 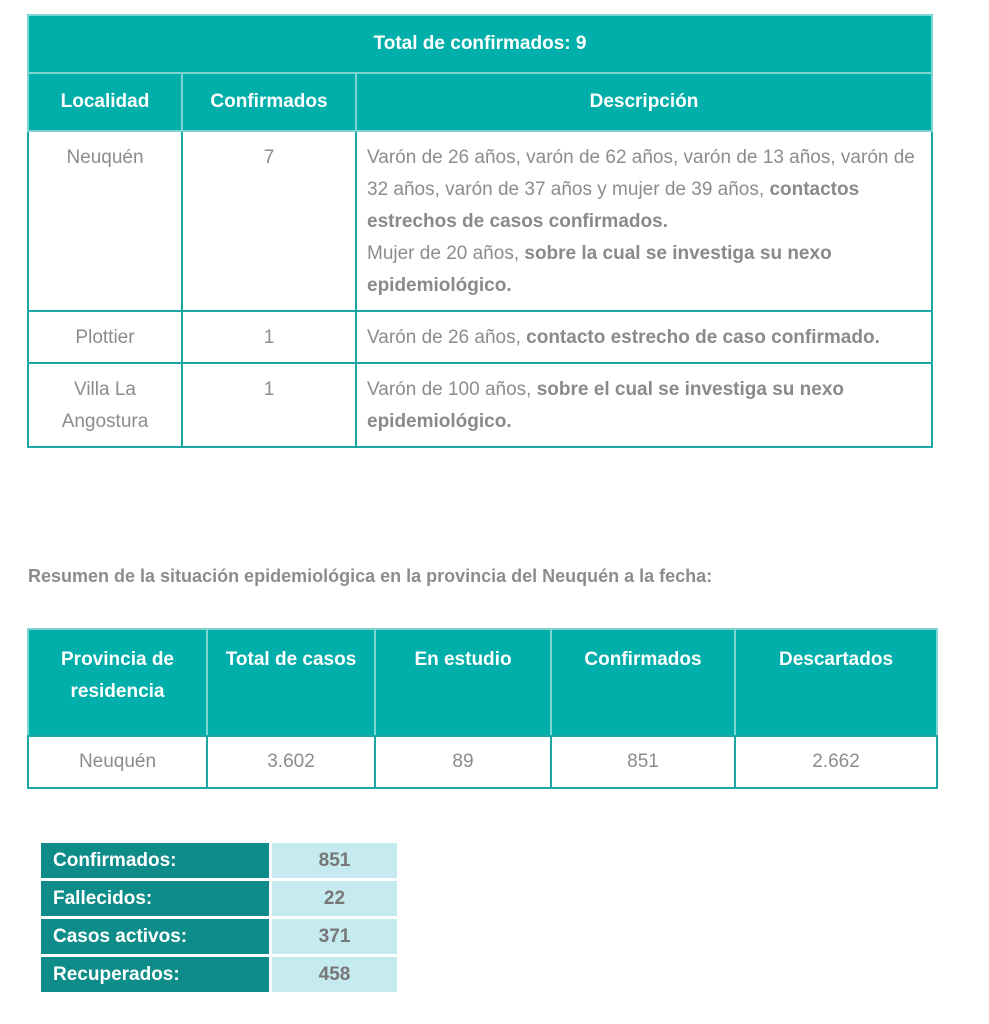 I want to click on col-total: Total de casos, so click(x=291, y=682).